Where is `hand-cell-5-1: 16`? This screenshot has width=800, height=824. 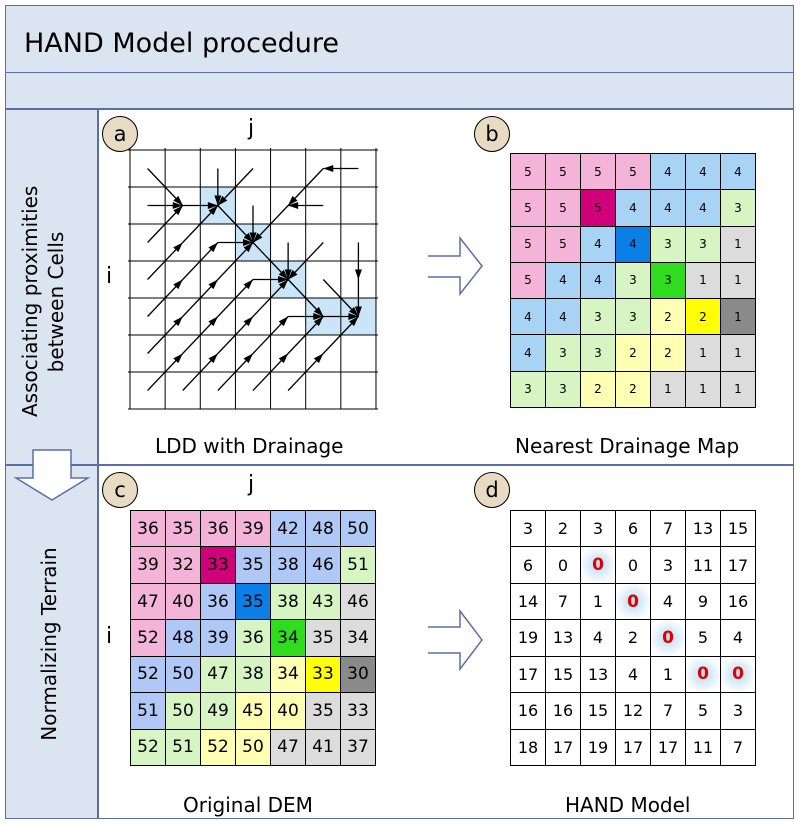 hand-cell-5-1: 16 is located at coordinates (563, 711).